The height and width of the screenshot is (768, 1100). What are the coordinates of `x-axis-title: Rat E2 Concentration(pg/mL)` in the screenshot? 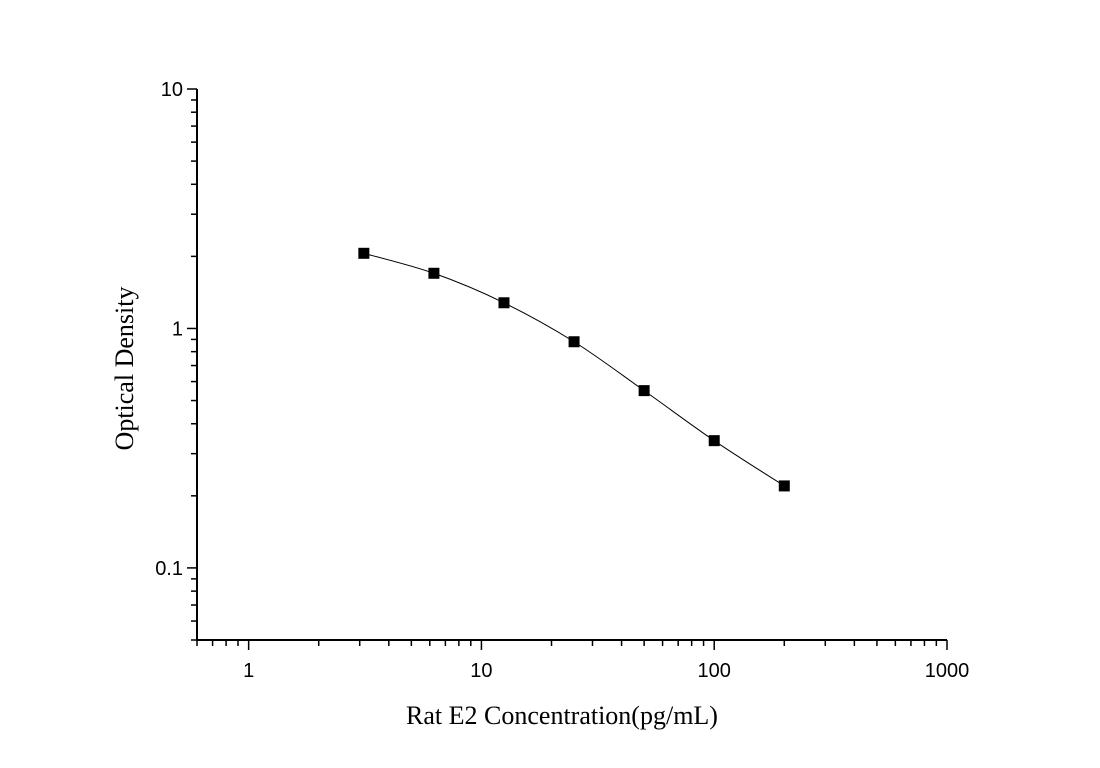 It's located at (562, 715).